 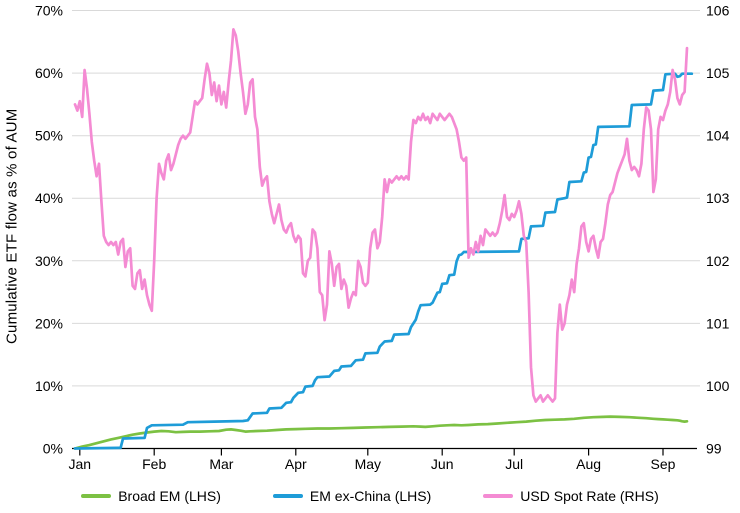 What do you see at coordinates (718, 386) in the screenshot?
I see `right-axis-tick-label: 100` at bounding box center [718, 386].